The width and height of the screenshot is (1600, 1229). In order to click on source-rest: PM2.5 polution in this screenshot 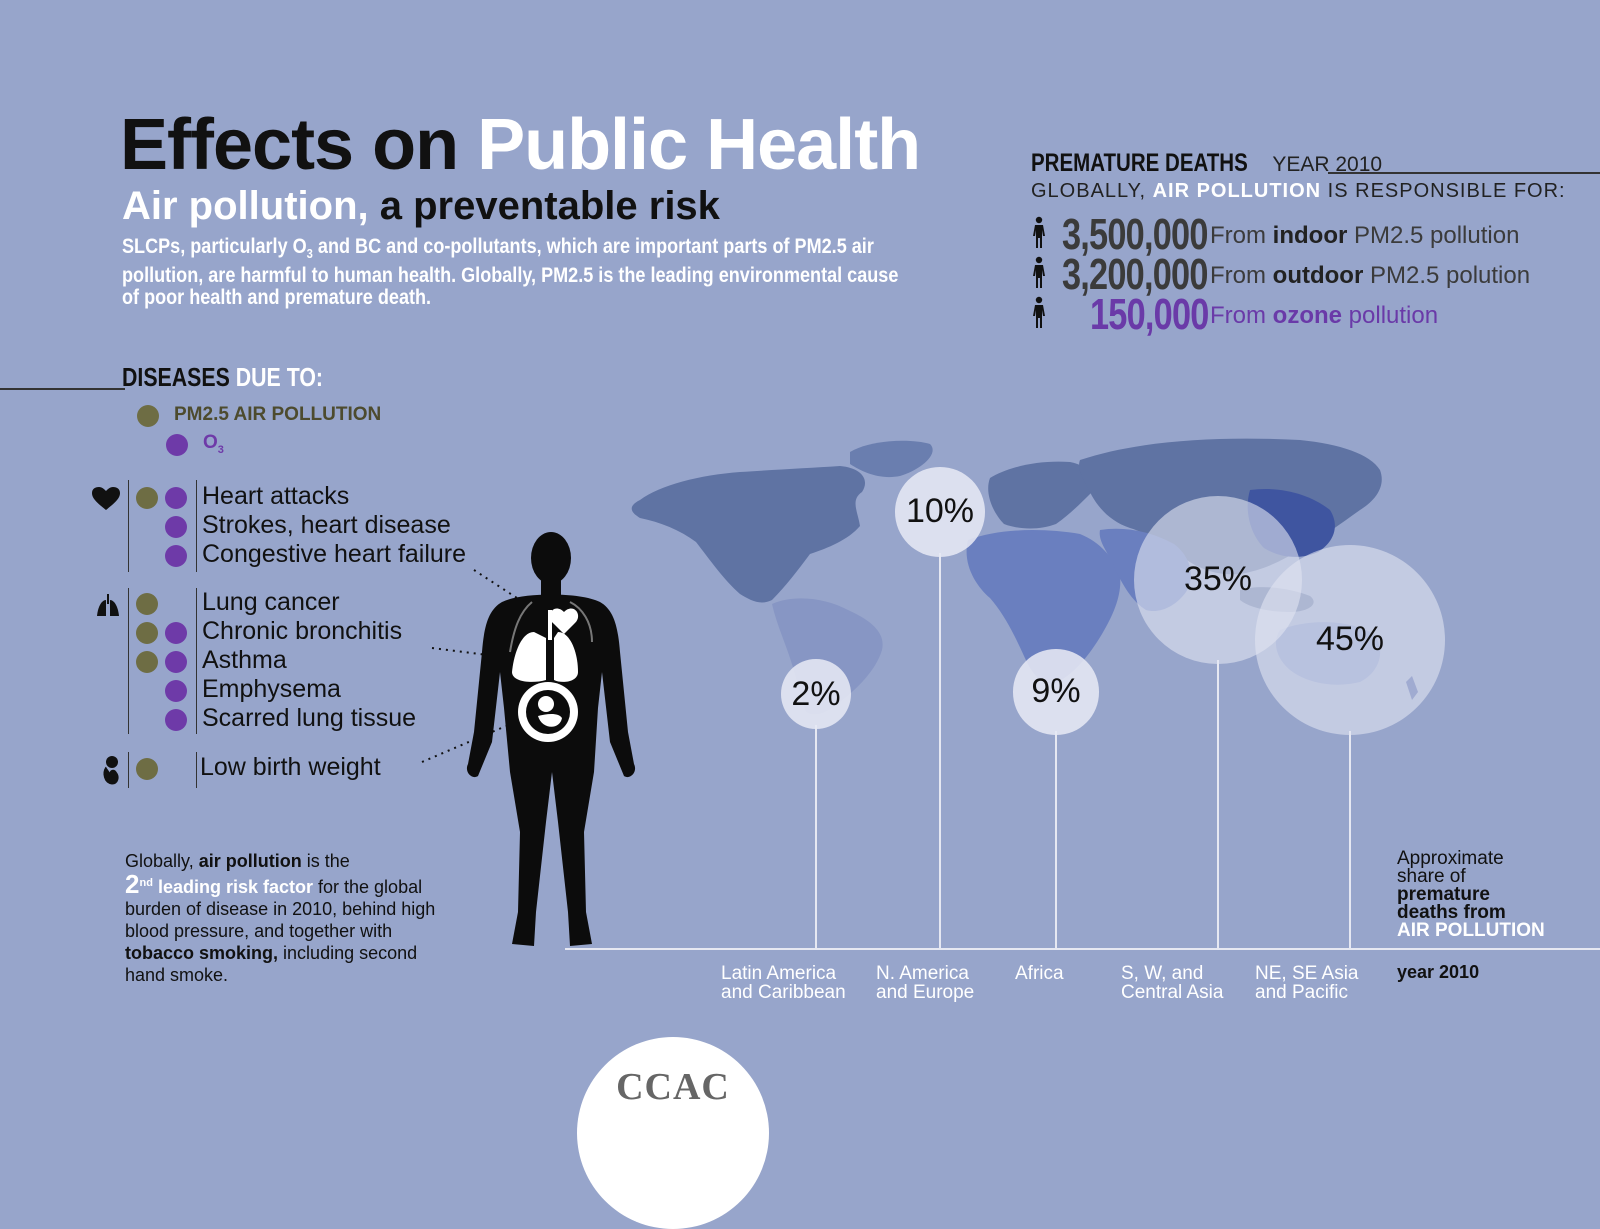, I will do `click(1450, 275)`.